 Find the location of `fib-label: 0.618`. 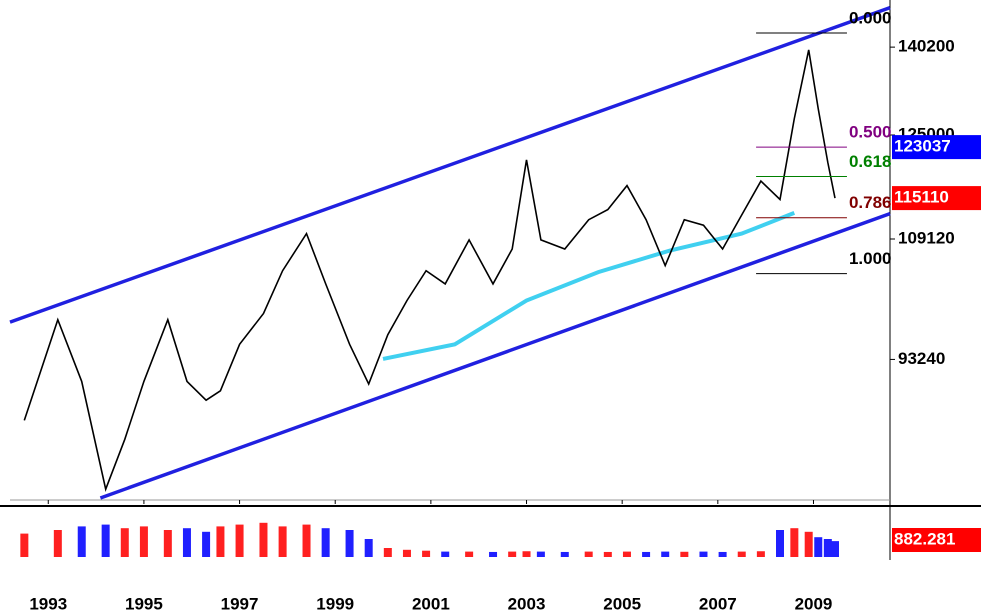

fib-label: 0.618 is located at coordinates (870, 161).